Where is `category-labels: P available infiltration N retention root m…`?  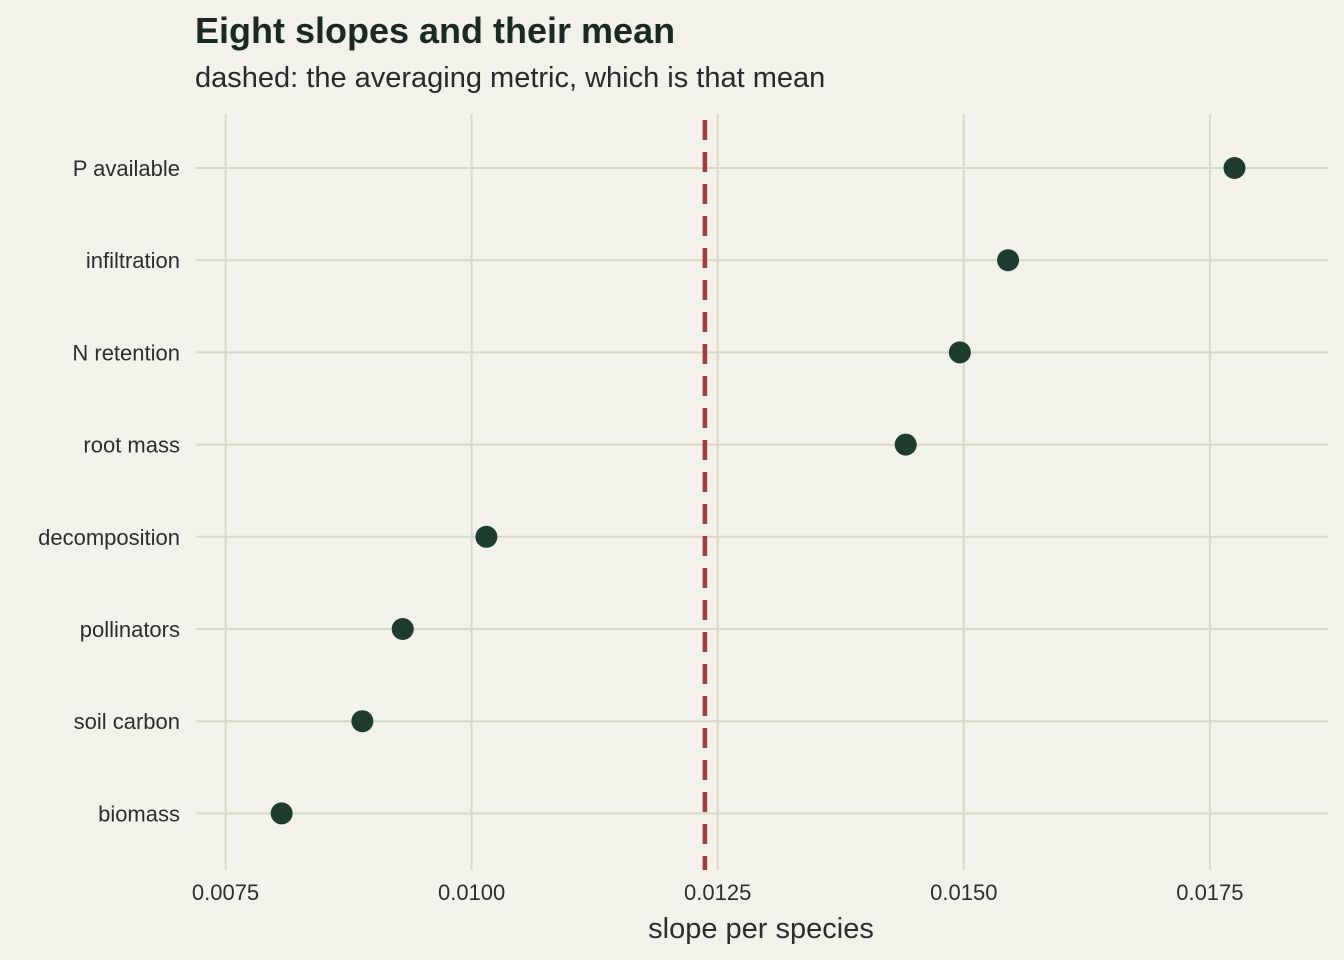 category-labels: P available infiltration N retention root m… is located at coordinates (109, 491).